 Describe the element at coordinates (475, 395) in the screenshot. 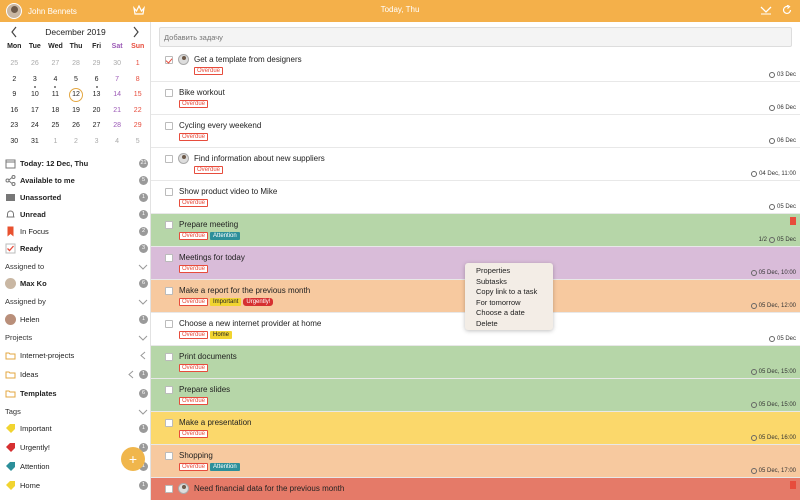

I see `task-row: Prepare slides Overdue 05 Dec, 15:00` at that location.